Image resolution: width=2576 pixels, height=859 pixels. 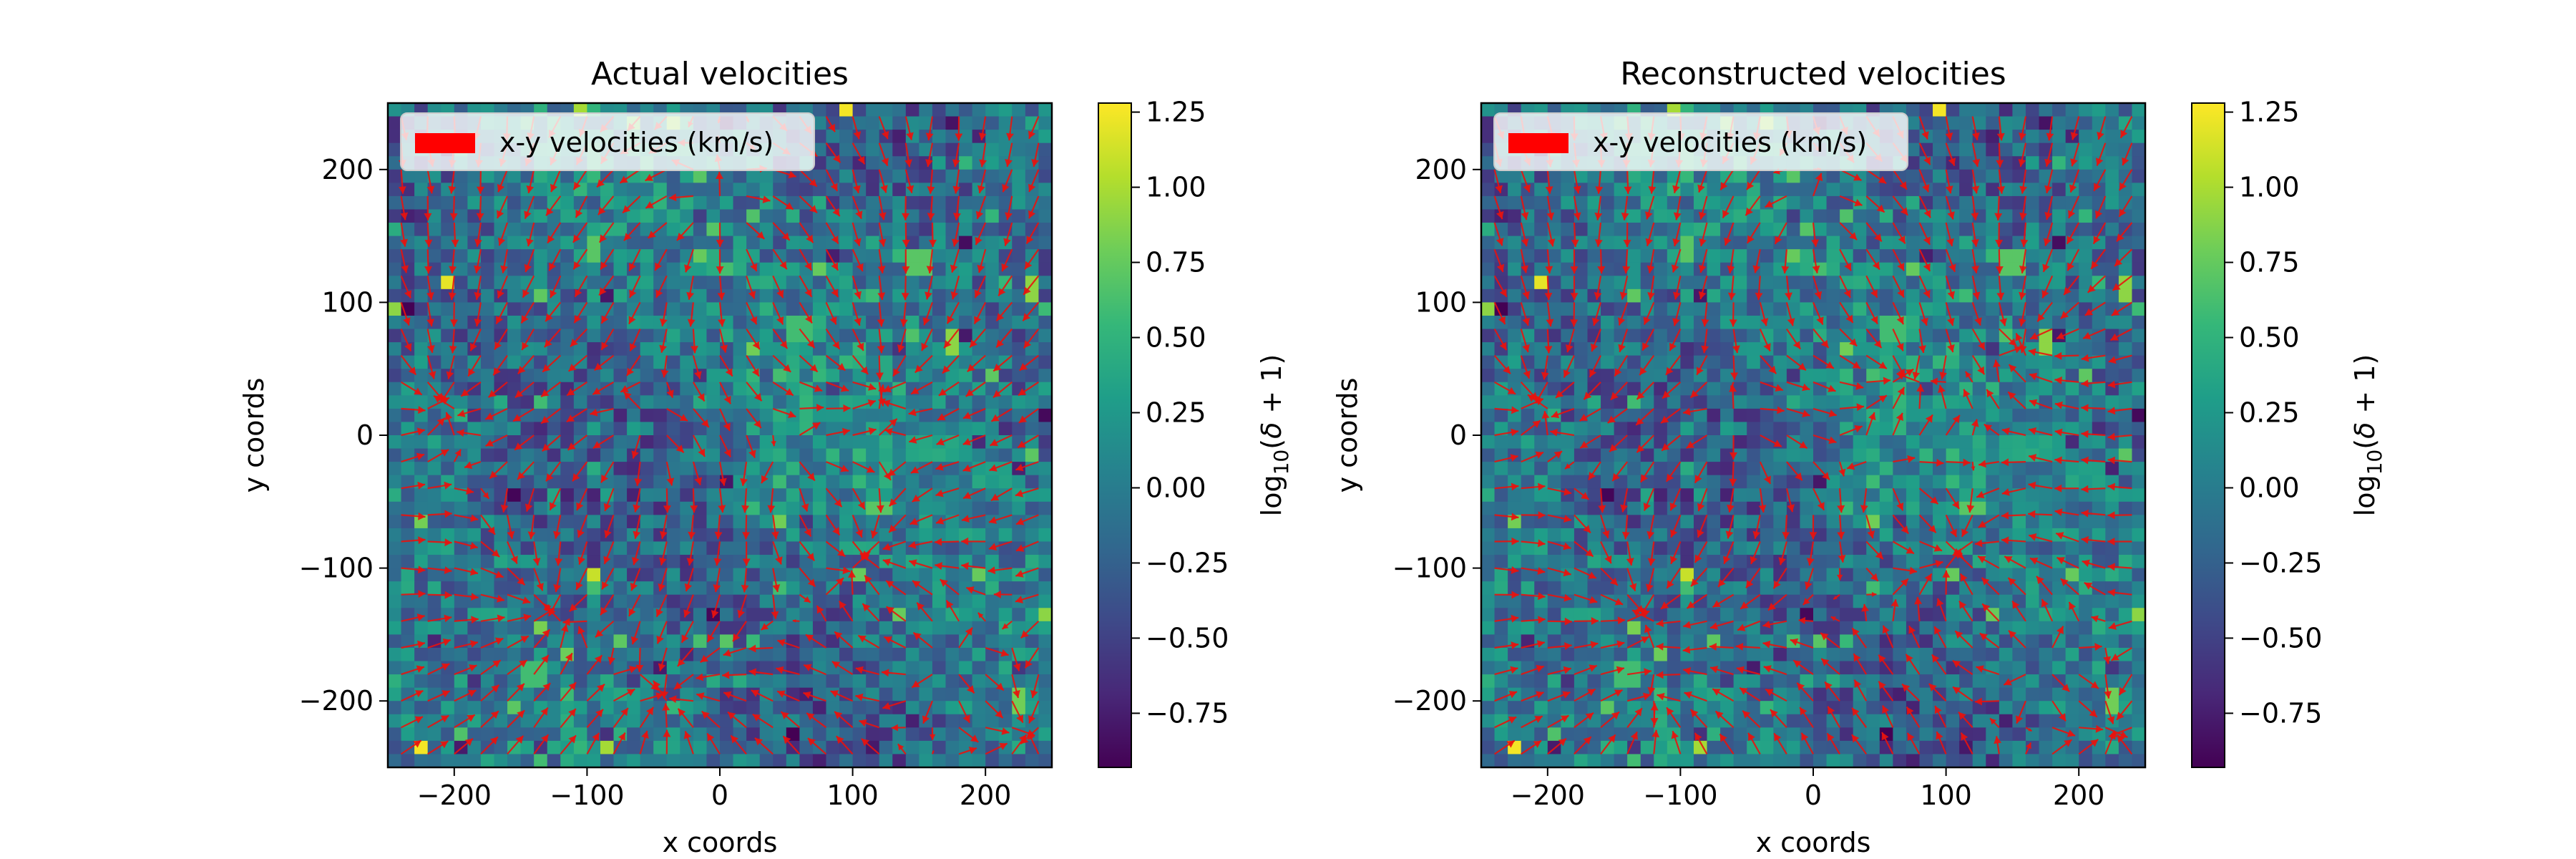 What do you see at coordinates (720, 74) in the screenshot?
I see `chart-title: Actual velocities` at bounding box center [720, 74].